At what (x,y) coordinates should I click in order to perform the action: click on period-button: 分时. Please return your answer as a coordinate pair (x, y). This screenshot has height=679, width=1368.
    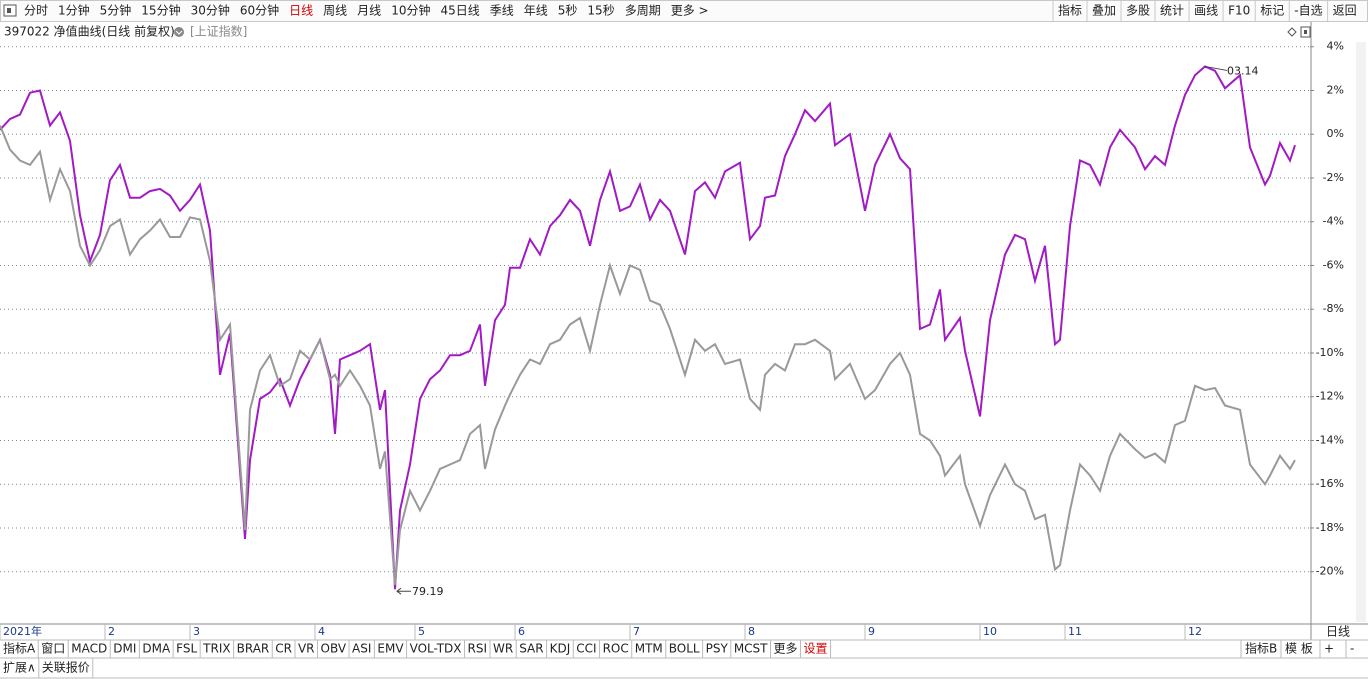
    Looking at the image, I should click on (36, 11).